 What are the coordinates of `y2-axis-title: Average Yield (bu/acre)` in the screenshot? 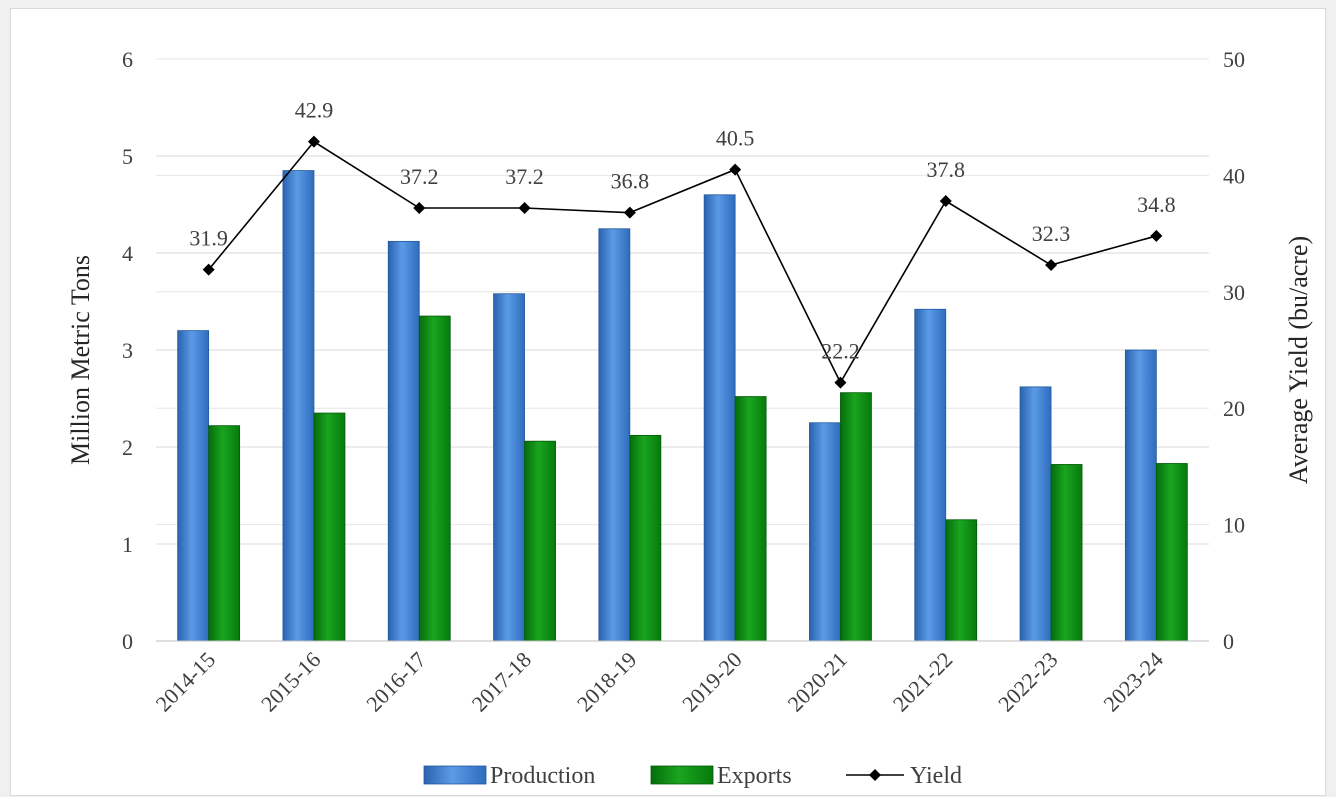 It's located at (1298, 360).